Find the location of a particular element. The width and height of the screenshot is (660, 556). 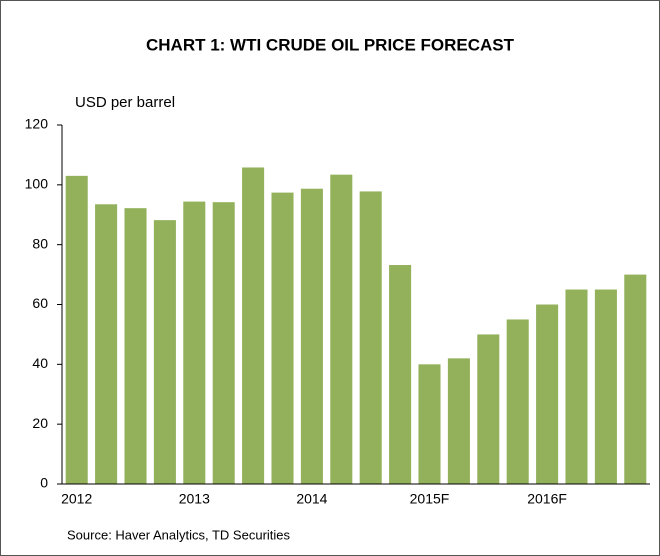

y-tick-label: 80 is located at coordinates (40, 243).